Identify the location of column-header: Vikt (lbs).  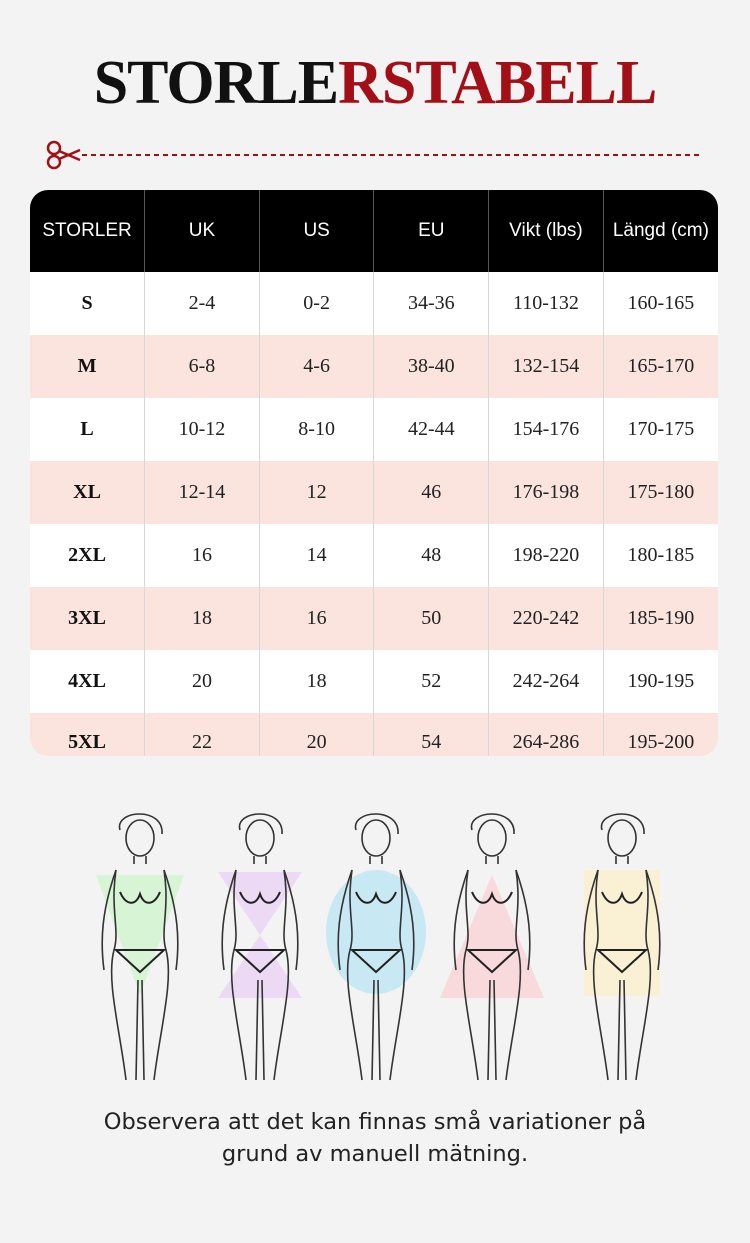
(546, 231).